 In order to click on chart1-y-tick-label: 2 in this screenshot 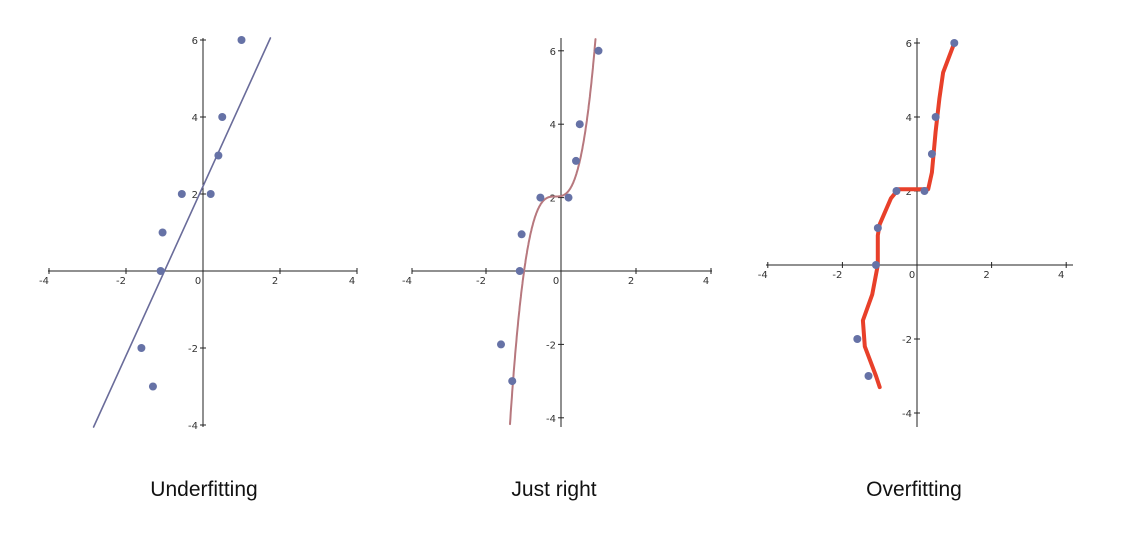, I will do `click(195, 195)`.